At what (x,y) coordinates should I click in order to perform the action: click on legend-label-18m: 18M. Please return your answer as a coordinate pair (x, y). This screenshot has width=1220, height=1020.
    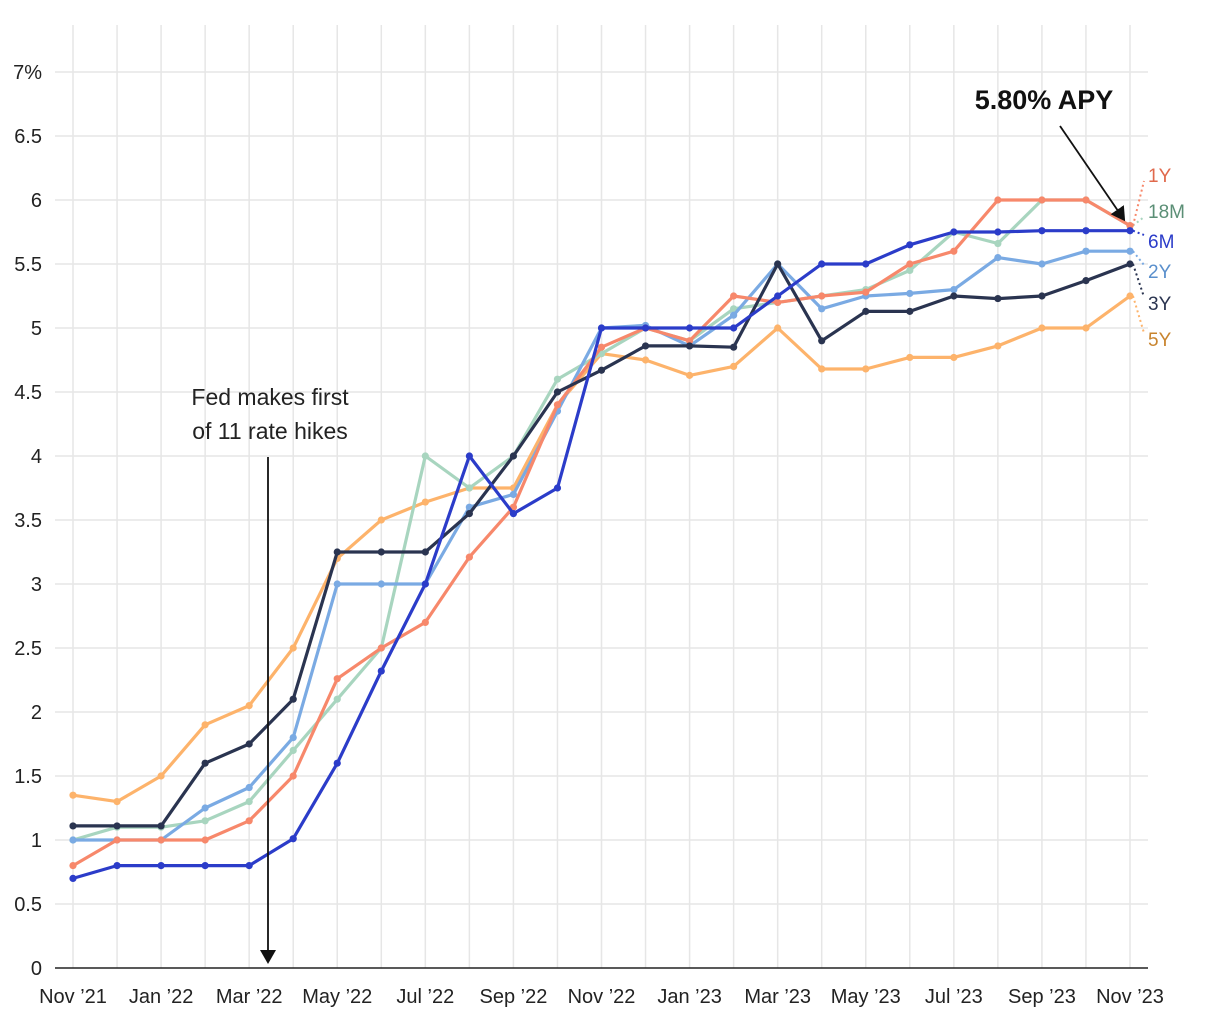
    Looking at the image, I should click on (1166, 212).